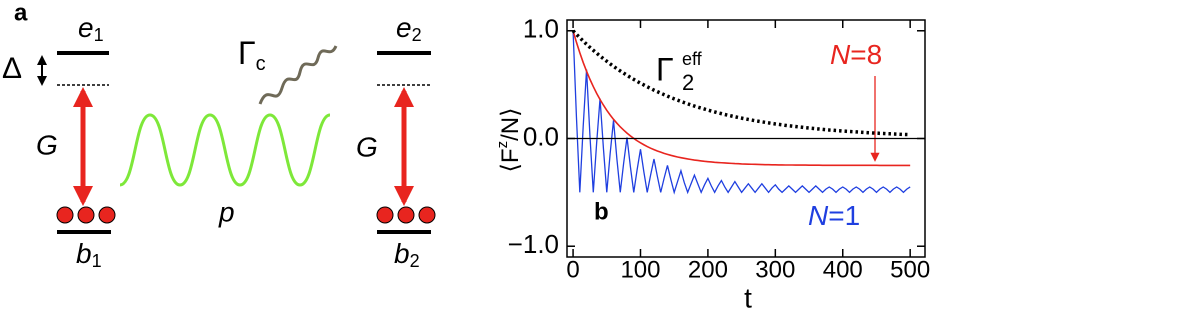 The width and height of the screenshot is (1179, 336). Describe the element at coordinates (21, 13) in the screenshot. I see `panel-label: a` at that location.